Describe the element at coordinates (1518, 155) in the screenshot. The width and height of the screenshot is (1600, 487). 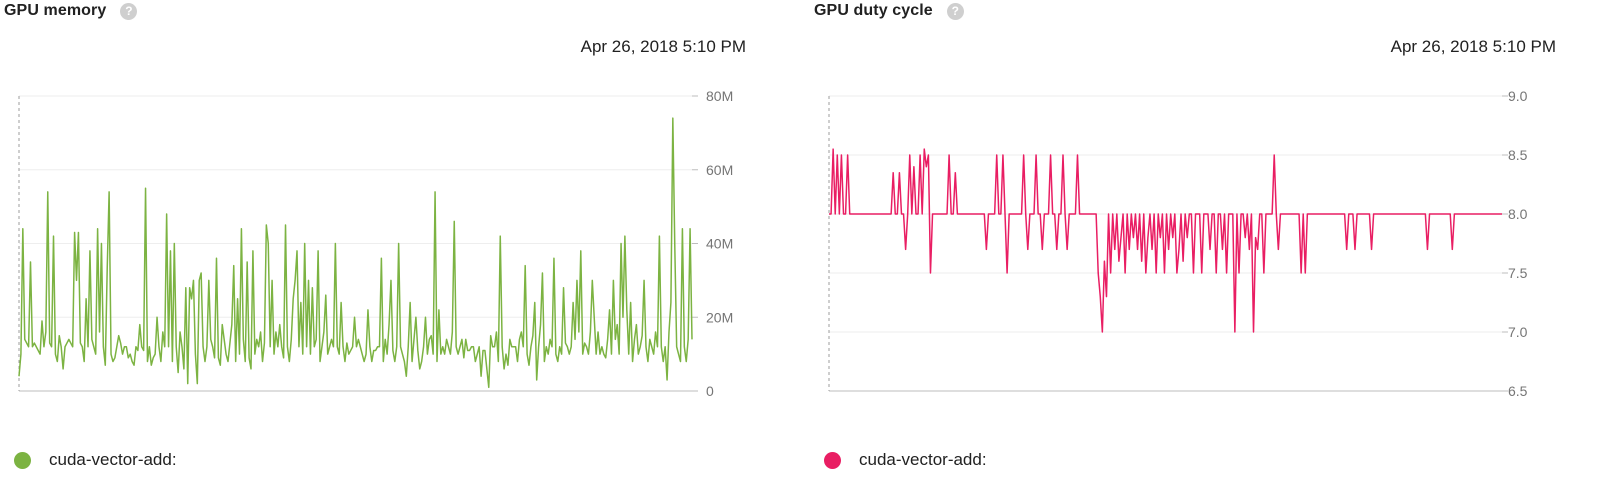
I see `y-tick-label: 8.5` at that location.